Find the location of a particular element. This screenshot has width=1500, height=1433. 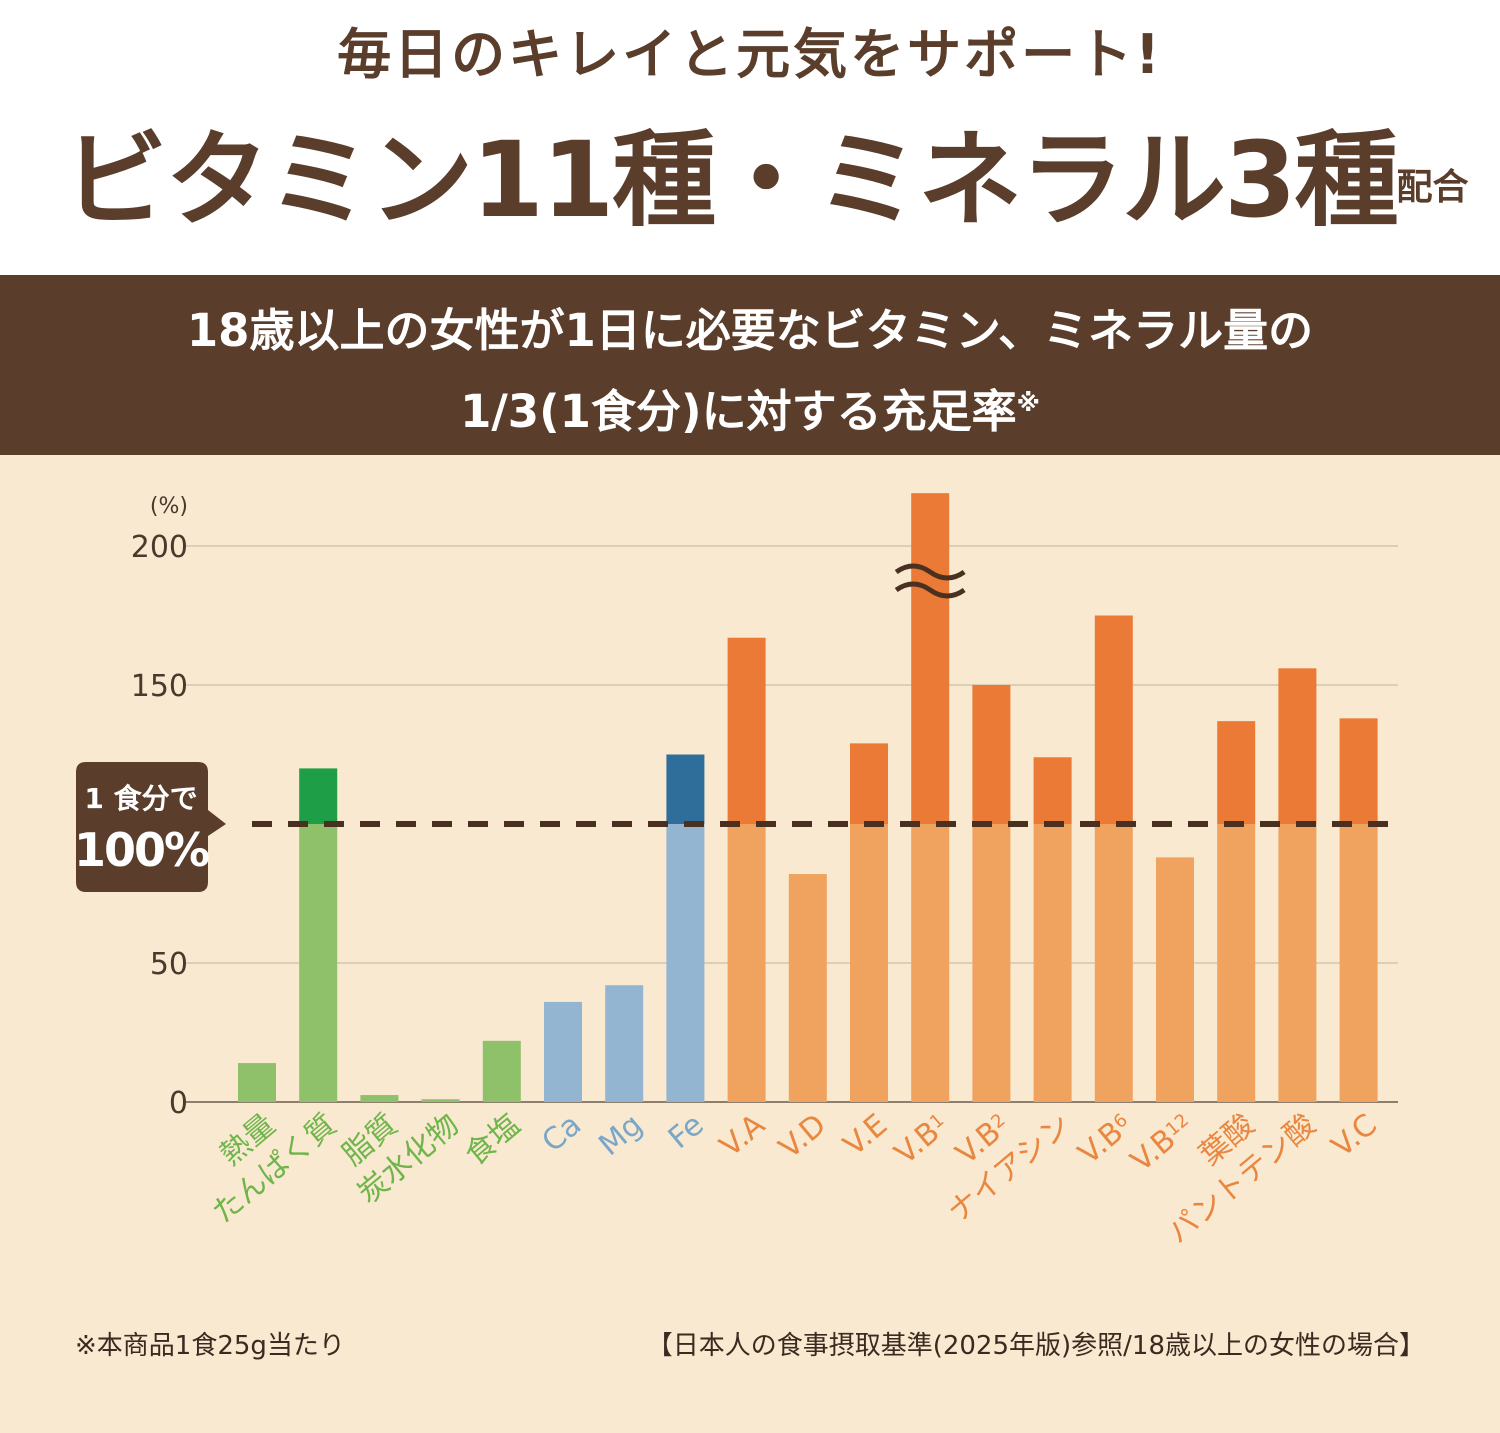

chart-title-line1: 18歳以上の女性が1日に必要なビタミン、ミネラル量の is located at coordinates (750, 330).